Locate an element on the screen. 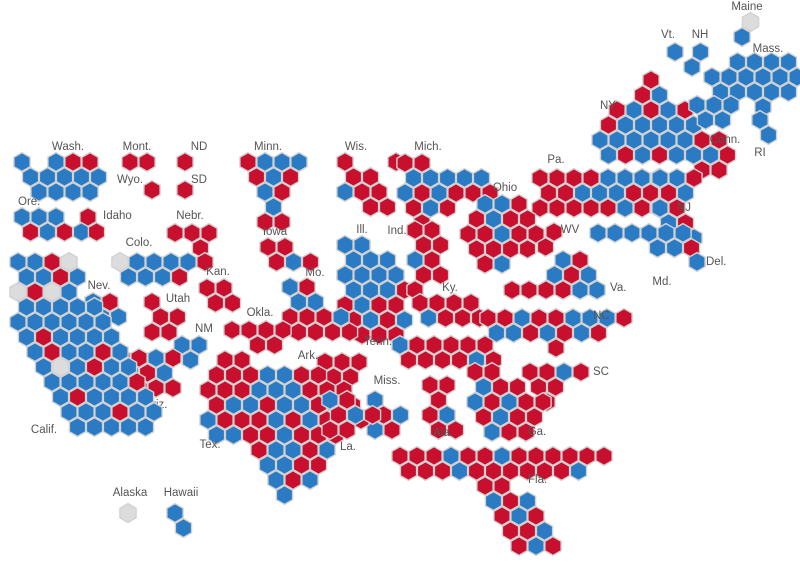 The width and height of the screenshot is (800, 568). state-label: Md. is located at coordinates (661, 282).